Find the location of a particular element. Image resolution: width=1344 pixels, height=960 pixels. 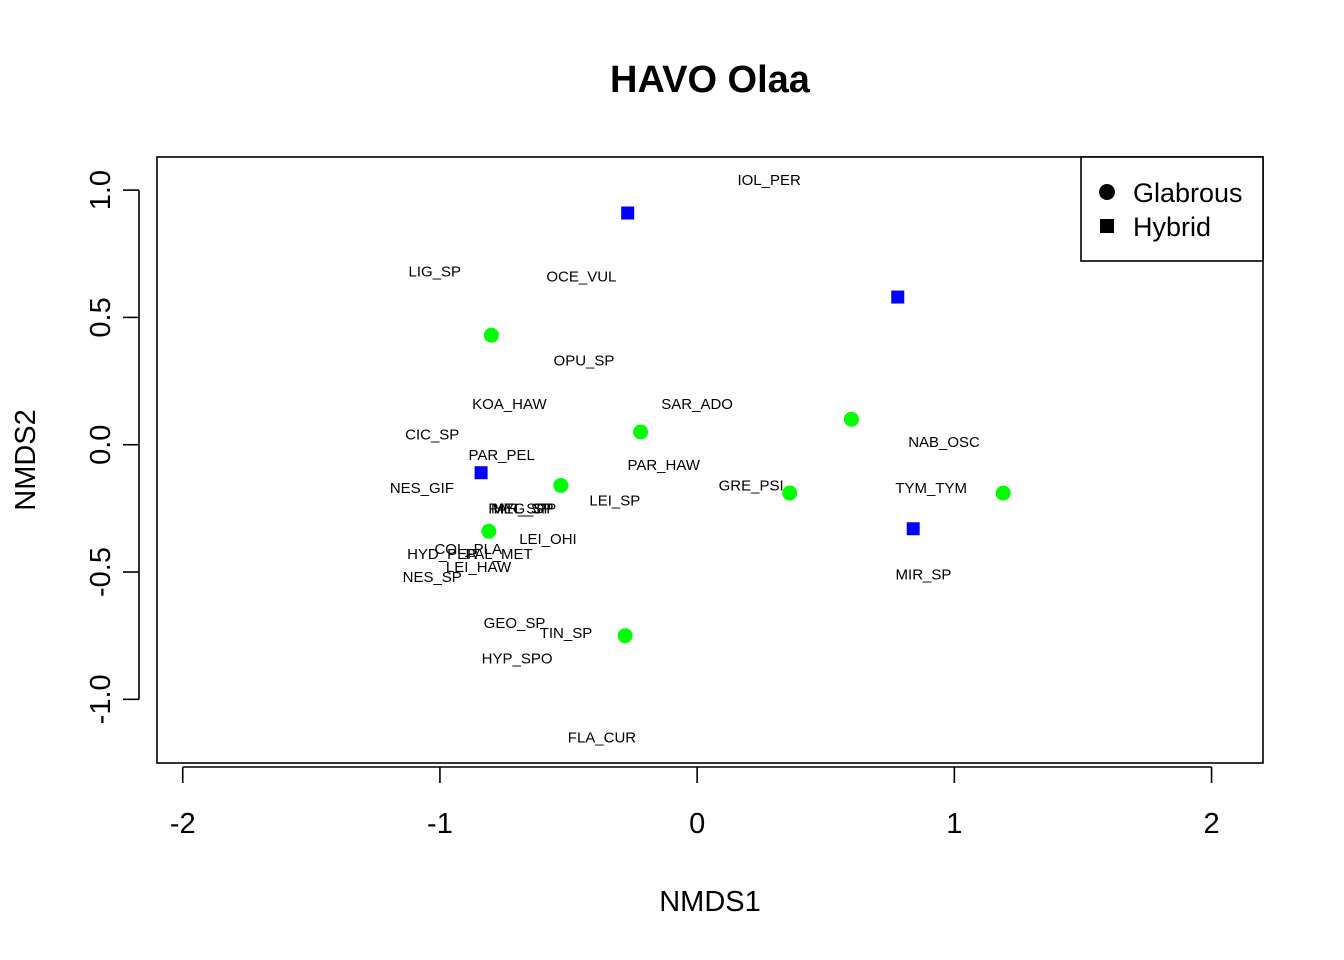

species-label: PAR_HAW is located at coordinates (663, 465).